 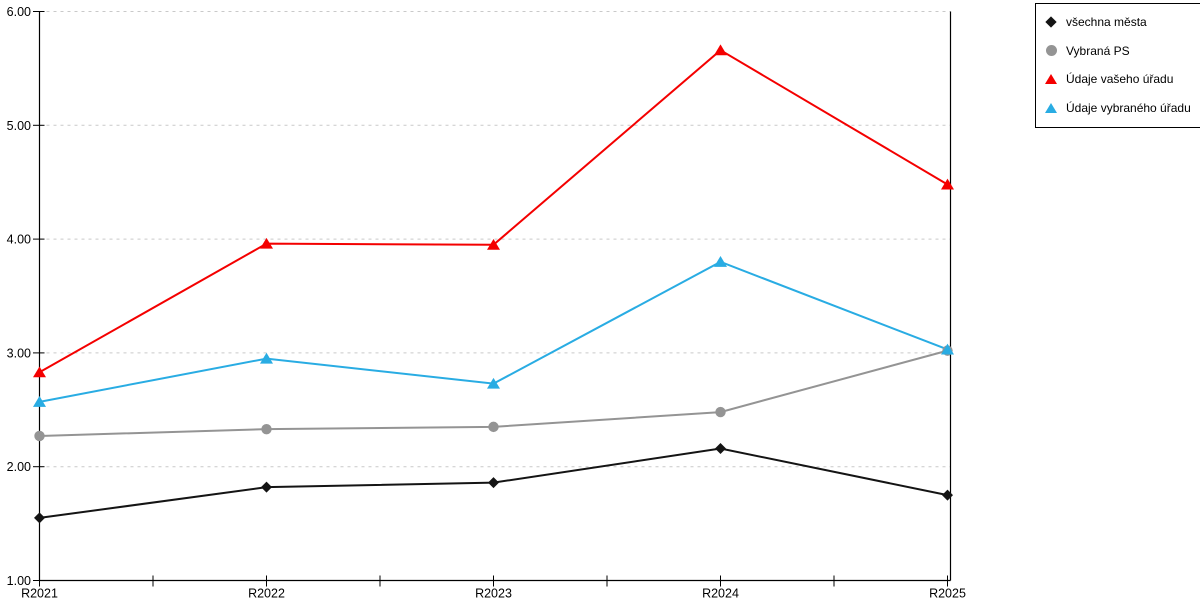 I want to click on circle-icon, so click(x=1051, y=51).